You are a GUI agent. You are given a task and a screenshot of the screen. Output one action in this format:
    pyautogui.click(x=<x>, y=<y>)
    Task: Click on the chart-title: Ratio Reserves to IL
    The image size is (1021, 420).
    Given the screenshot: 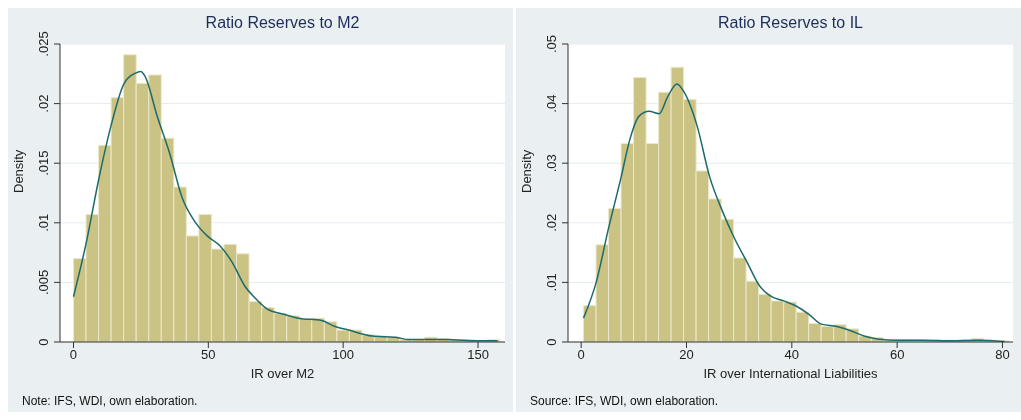 What is the action you would take?
    pyautogui.click(x=790, y=22)
    